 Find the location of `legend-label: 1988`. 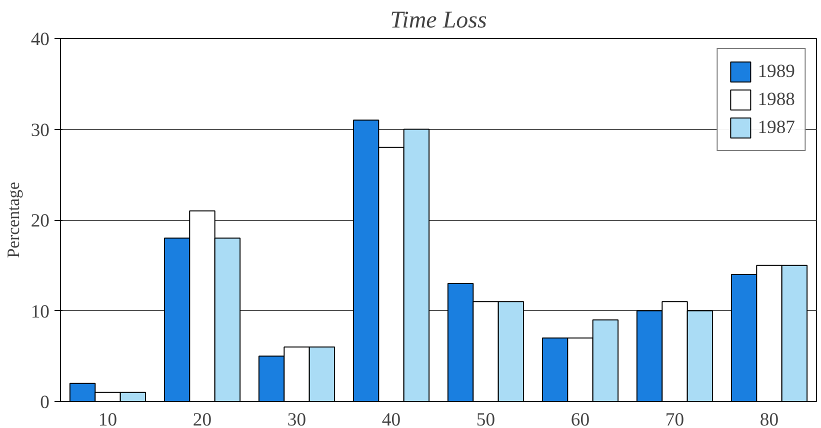

legend-label: 1988 is located at coordinates (776, 99).